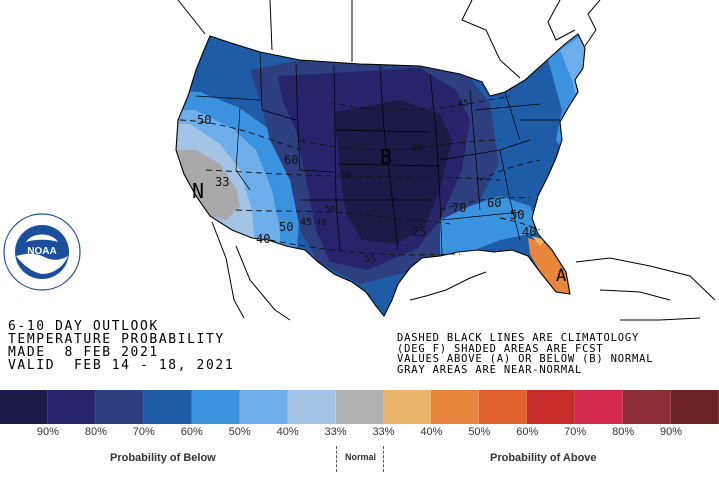  What do you see at coordinates (163, 458) in the screenshot?
I see `below-caption: Probability of Below` at bounding box center [163, 458].